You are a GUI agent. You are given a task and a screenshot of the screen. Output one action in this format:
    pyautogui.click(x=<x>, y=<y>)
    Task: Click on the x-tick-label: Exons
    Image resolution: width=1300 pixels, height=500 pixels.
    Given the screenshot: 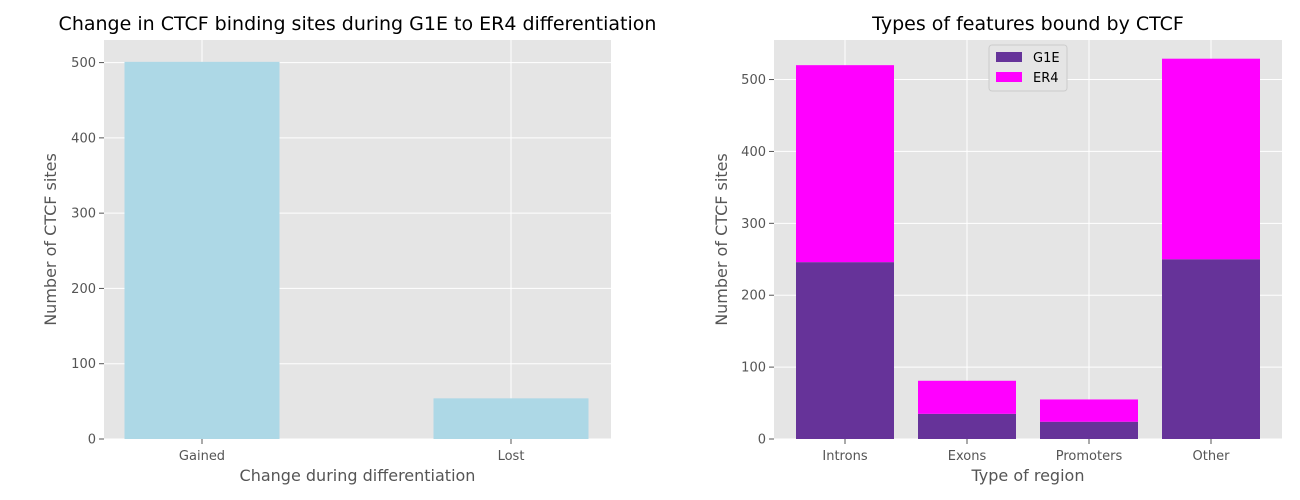 What is the action you would take?
    pyautogui.click(x=967, y=456)
    